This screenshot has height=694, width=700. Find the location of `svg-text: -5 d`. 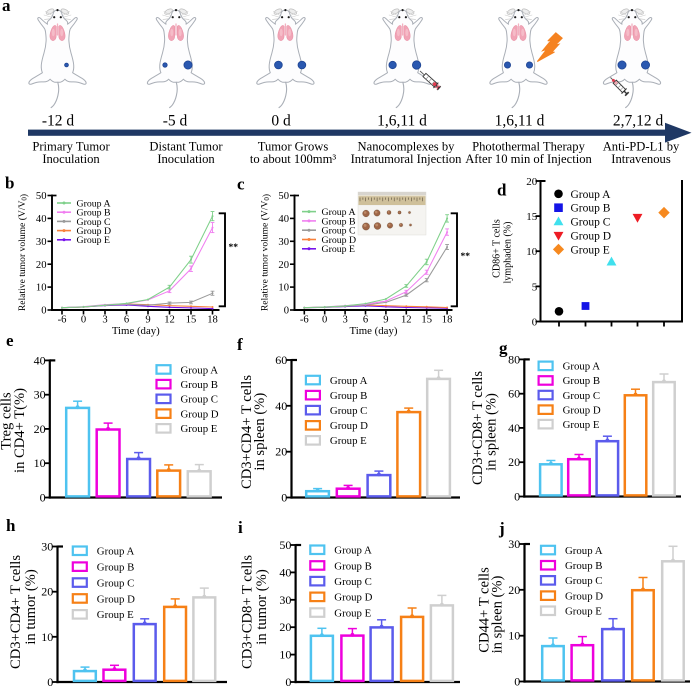

svg-text: -5 d is located at coordinates (175, 121).